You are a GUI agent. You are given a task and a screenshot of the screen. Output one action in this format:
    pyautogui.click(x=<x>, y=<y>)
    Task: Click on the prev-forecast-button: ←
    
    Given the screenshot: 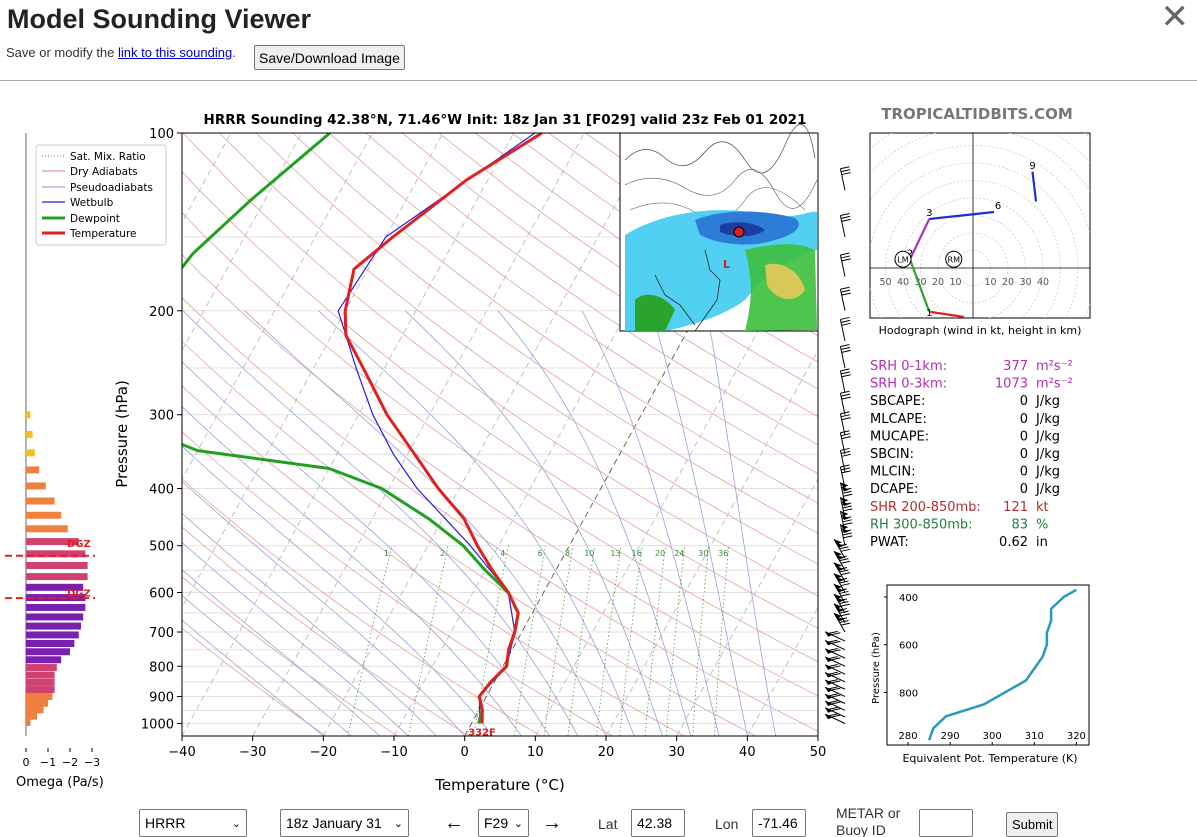 What is the action you would take?
    pyautogui.click(x=454, y=822)
    